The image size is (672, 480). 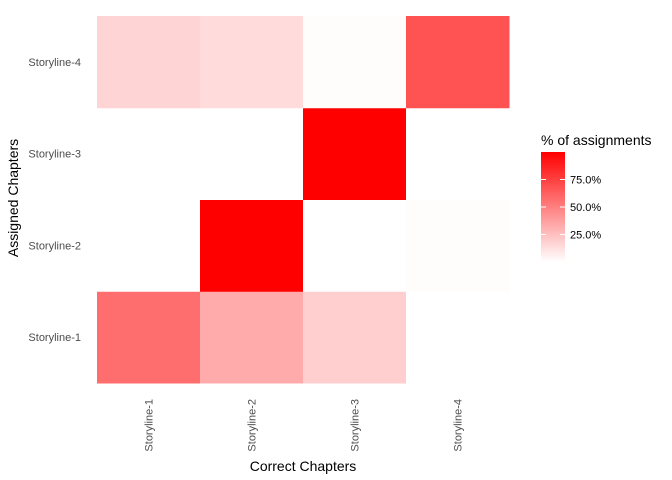 I want to click on legend-tick-label: 50.0%, so click(x=585, y=208).